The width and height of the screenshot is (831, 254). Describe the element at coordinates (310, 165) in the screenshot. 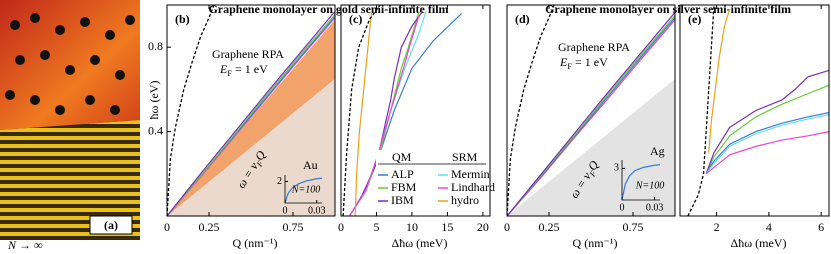

I see `inset-label: Au` at that location.